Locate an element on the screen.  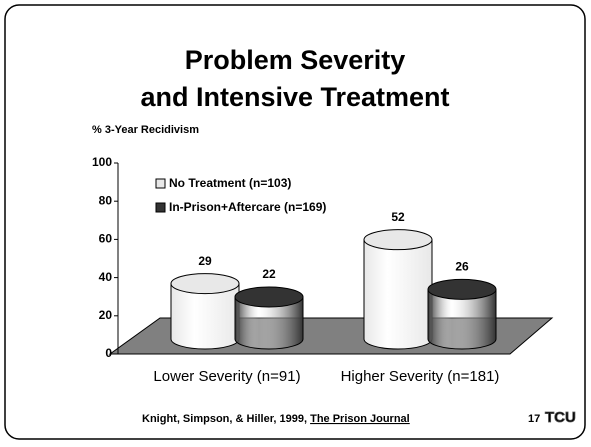
page-number: 17 is located at coordinates (534, 419).